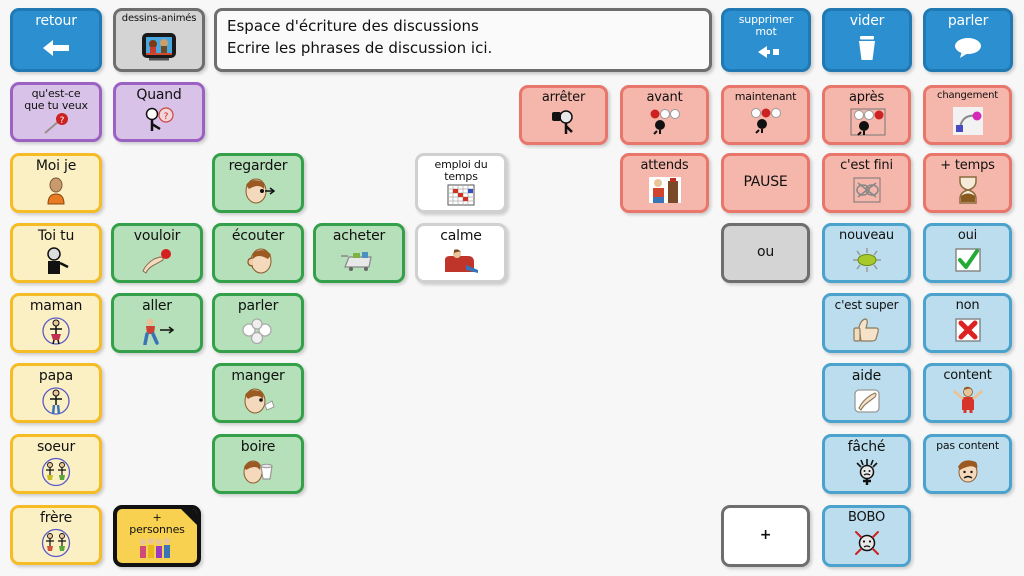 The width and height of the screenshot is (1024, 576). What do you see at coordinates (664, 122) in the screenshot?
I see `before-dots-icon` at bounding box center [664, 122].